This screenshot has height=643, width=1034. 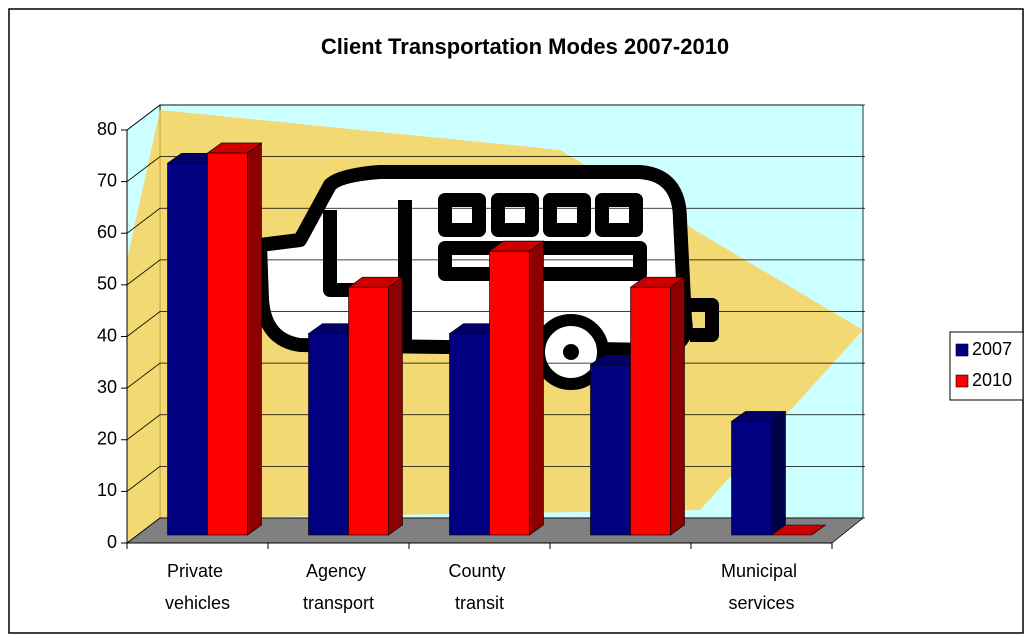 I want to click on y-tick-label: 20, so click(x=107, y=439).